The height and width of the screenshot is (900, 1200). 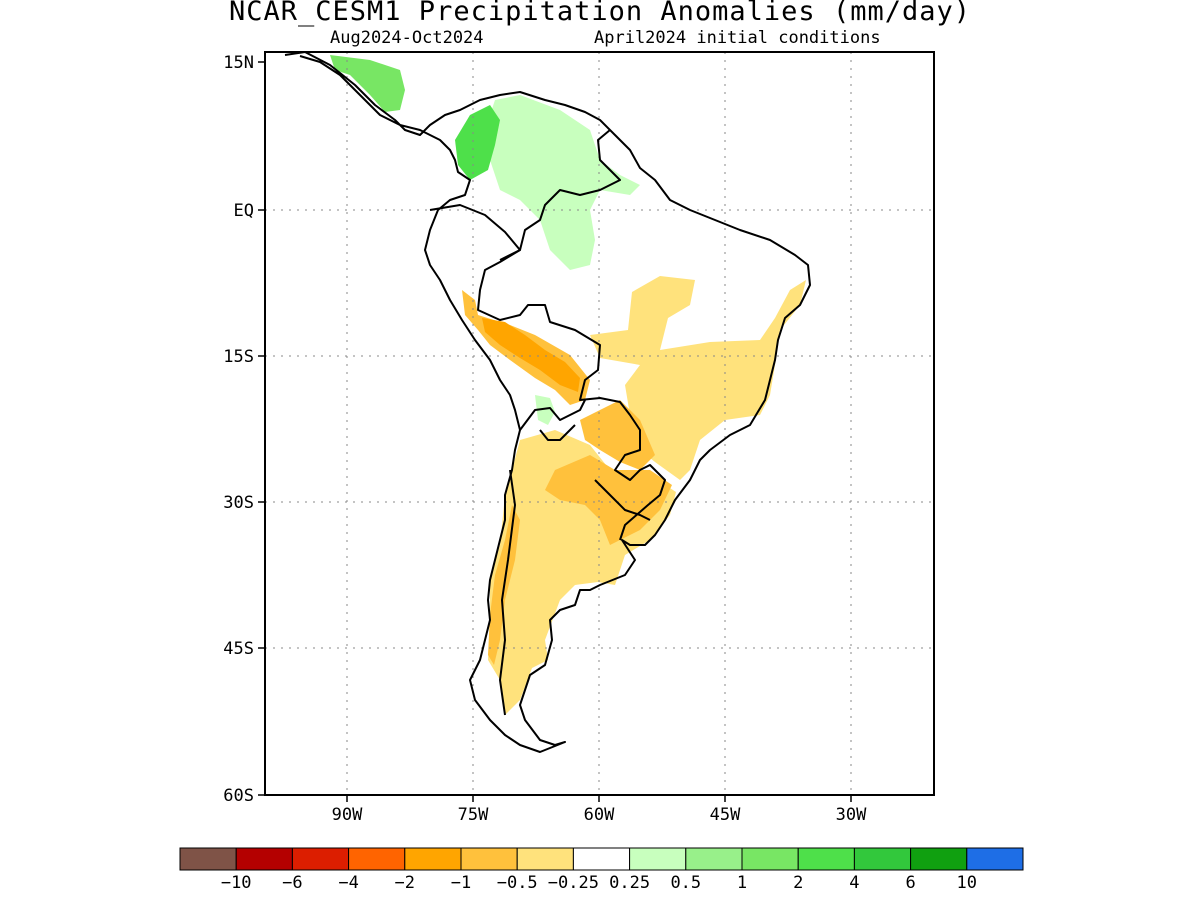 I want to click on y-tick-label: 30S, so click(x=238, y=503).